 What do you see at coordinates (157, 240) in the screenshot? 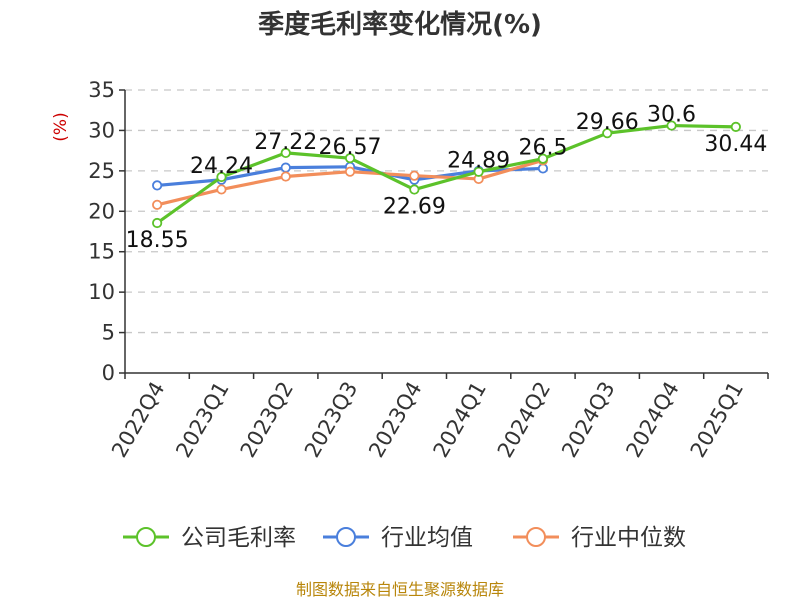
I see `data-label: 18.55` at bounding box center [157, 240].